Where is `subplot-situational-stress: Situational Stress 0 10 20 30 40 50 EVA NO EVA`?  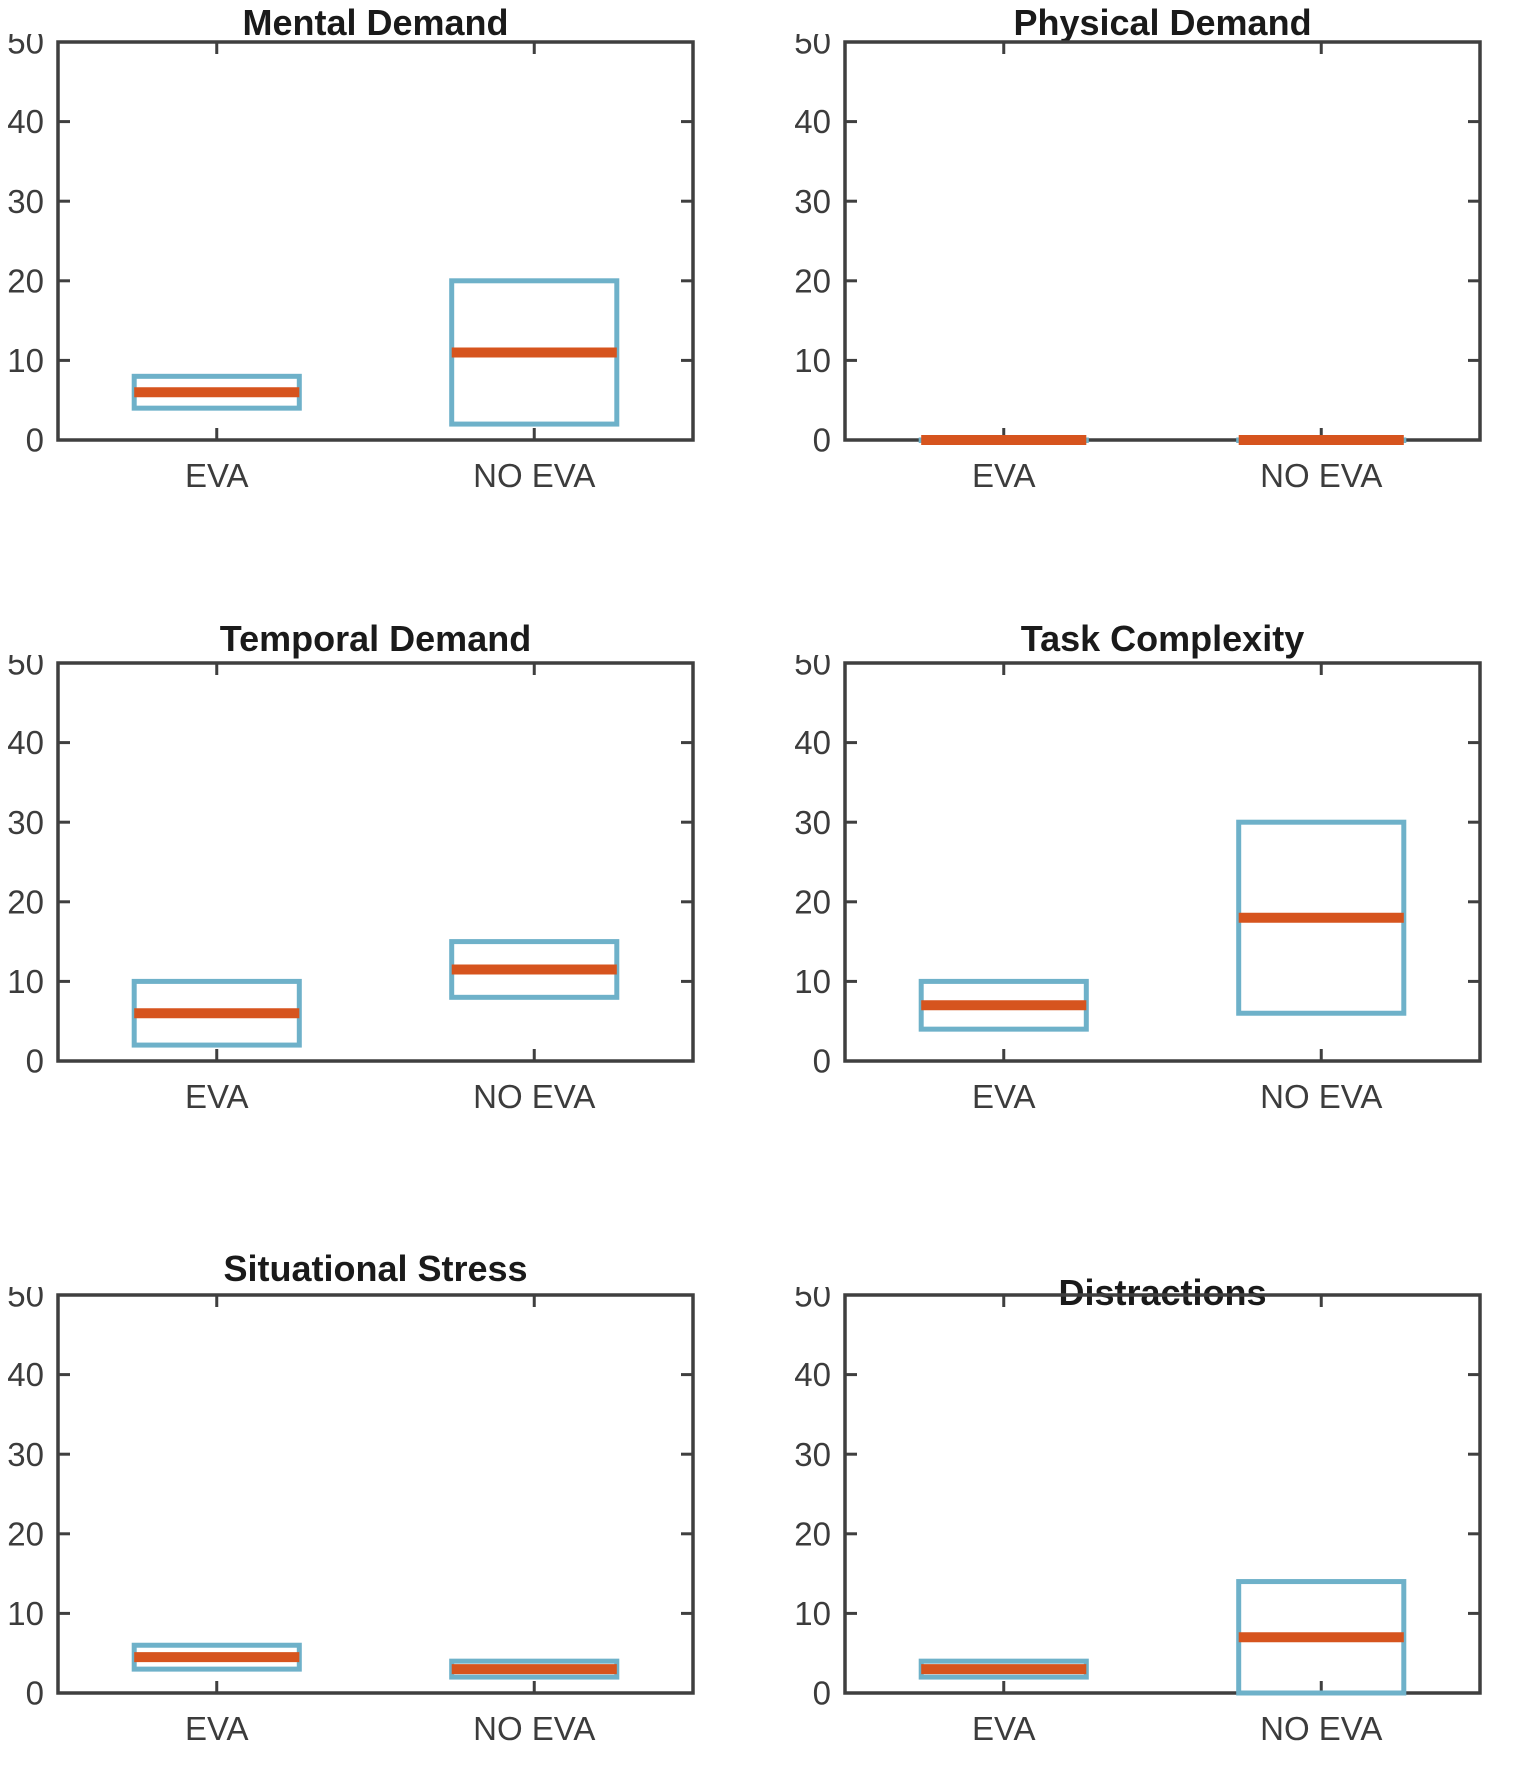
subplot-situational-stress: Situational Stress 0 10 20 30 40 50 EVA NO EVA is located at coordinates (373, 1506).